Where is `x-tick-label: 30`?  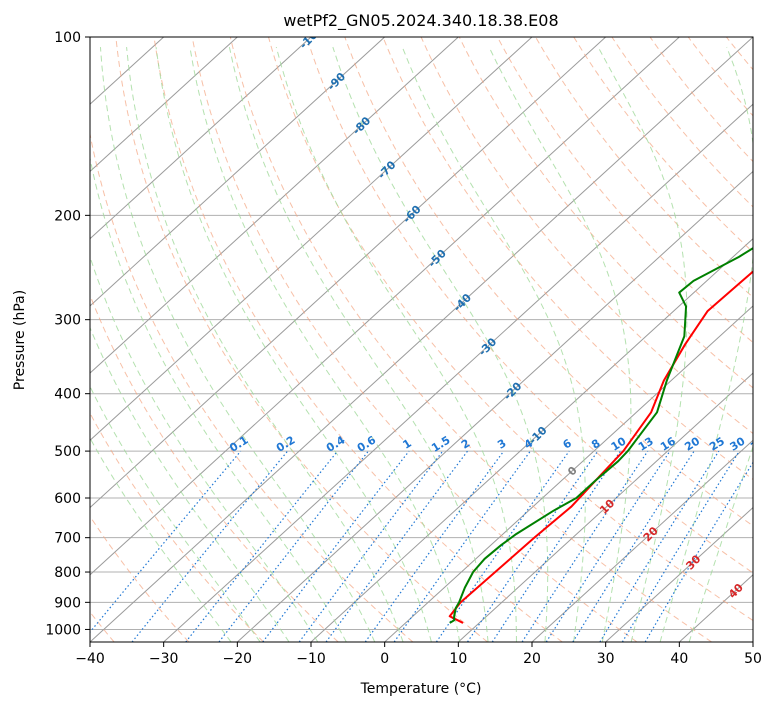
x-tick-label: 30 is located at coordinates (606, 659).